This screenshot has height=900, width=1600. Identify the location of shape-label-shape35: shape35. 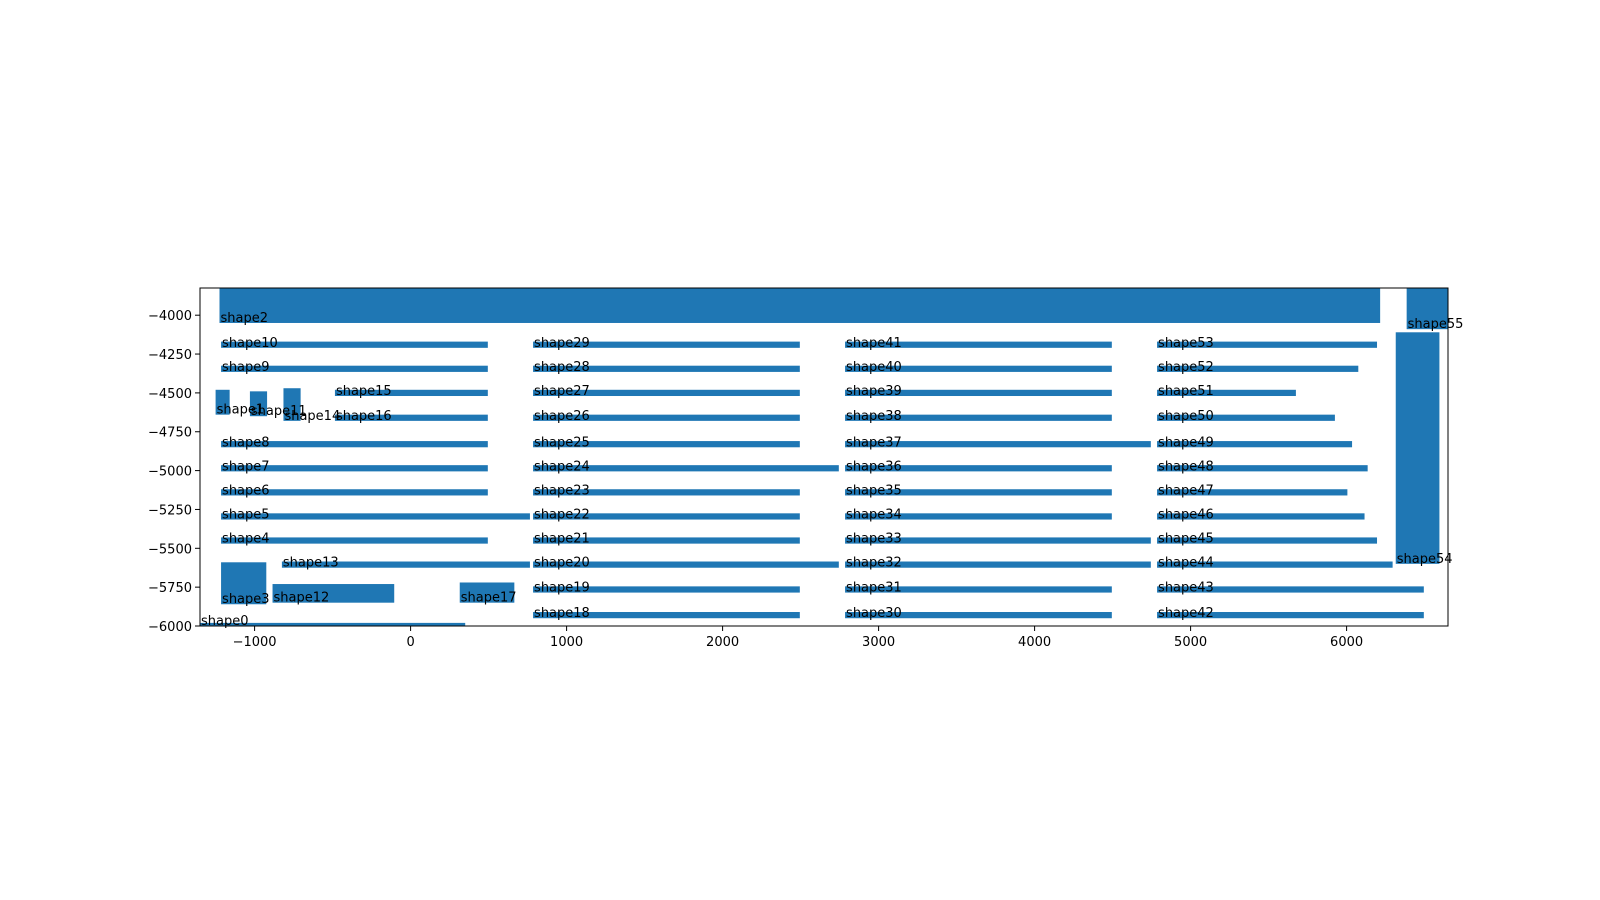
(874, 490).